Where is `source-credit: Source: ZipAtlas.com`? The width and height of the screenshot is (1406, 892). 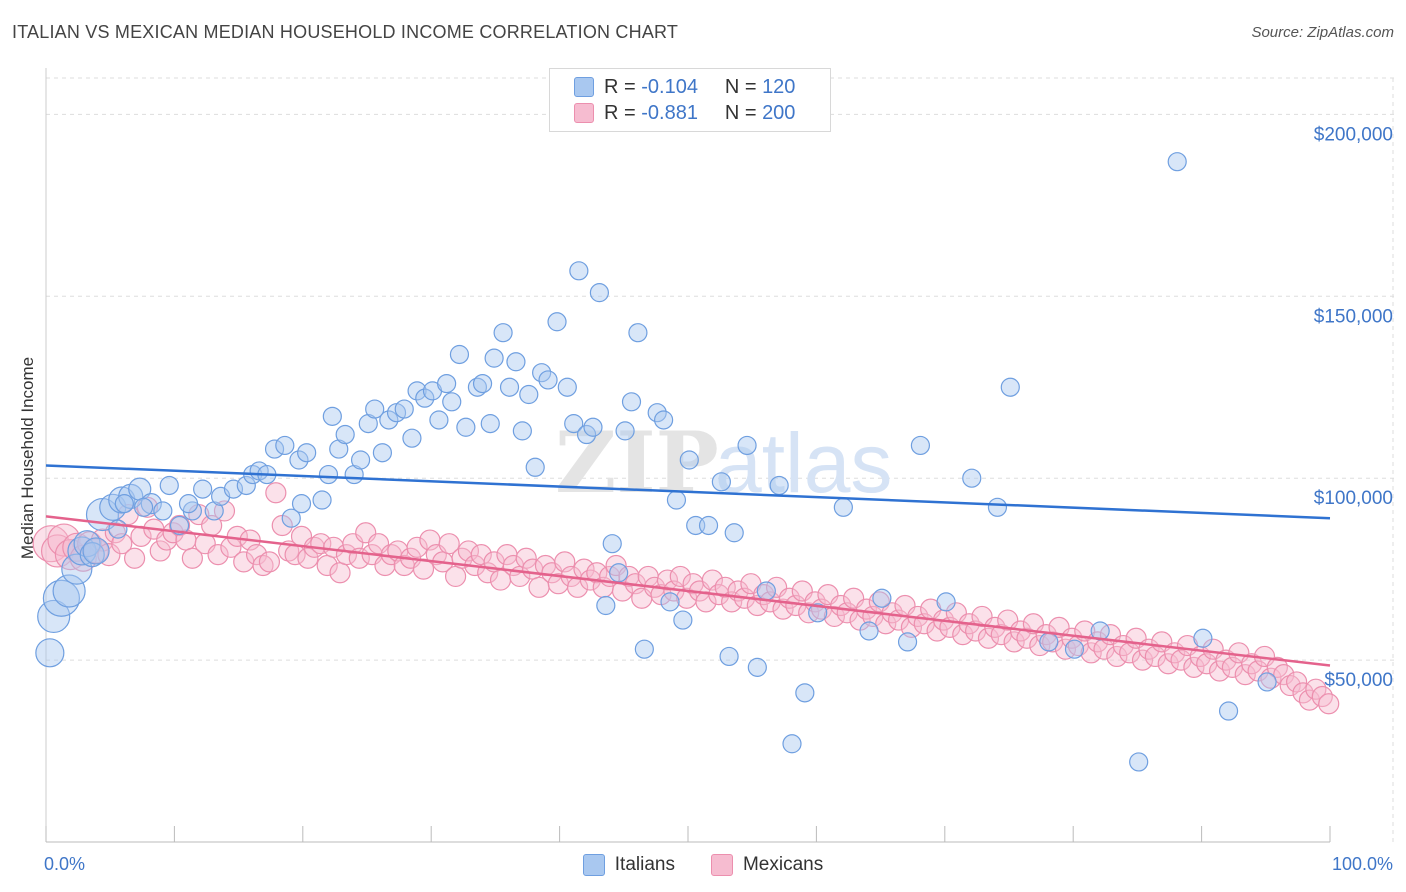 source-credit: Source: ZipAtlas.com is located at coordinates (1322, 32).